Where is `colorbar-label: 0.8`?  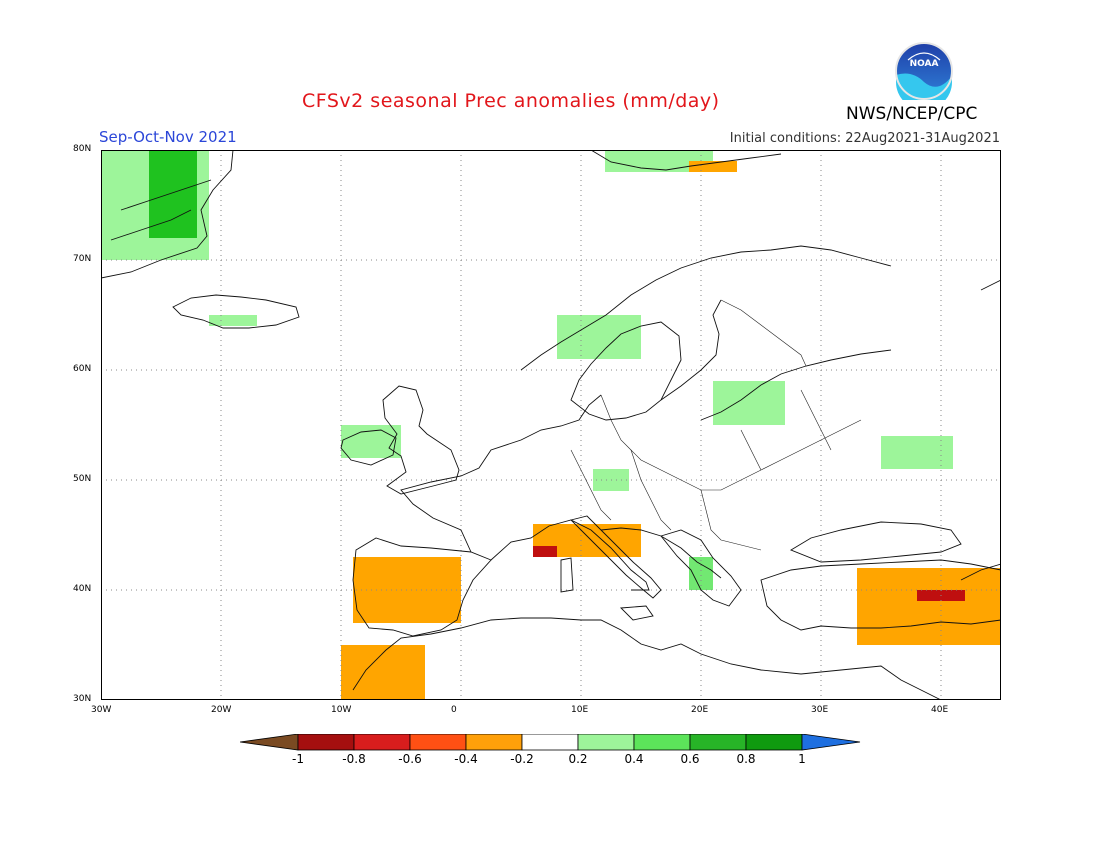
colorbar-label: 0.8 is located at coordinates (746, 759).